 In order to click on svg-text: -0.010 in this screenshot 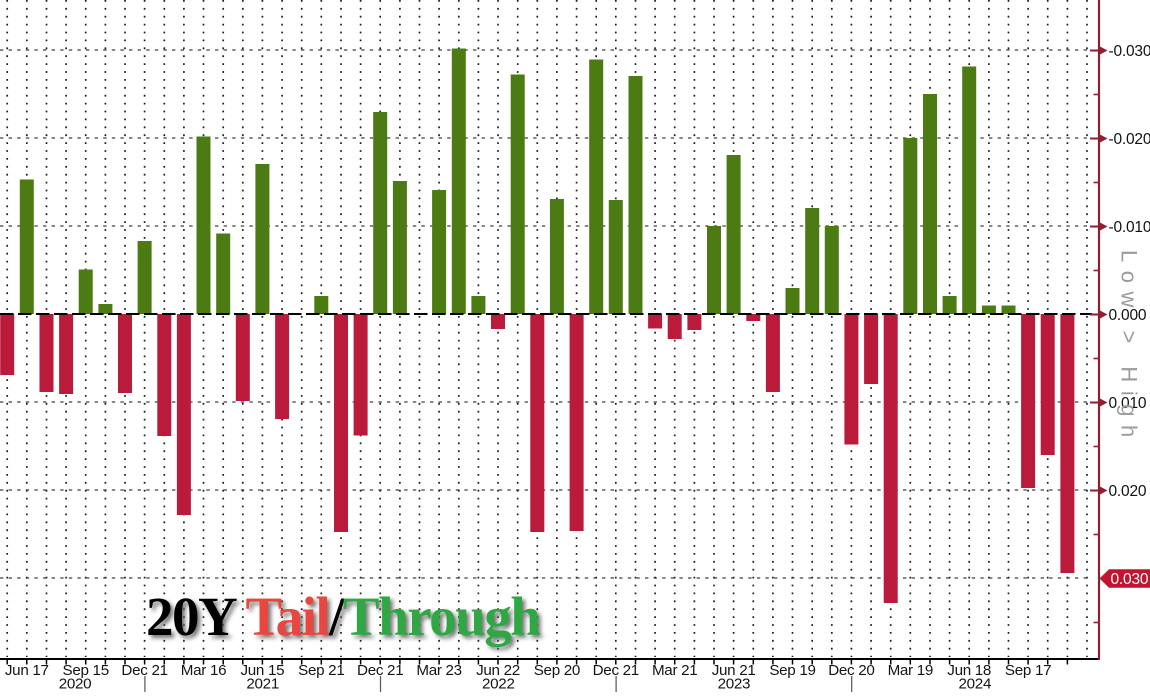, I will do `click(1129, 227)`.